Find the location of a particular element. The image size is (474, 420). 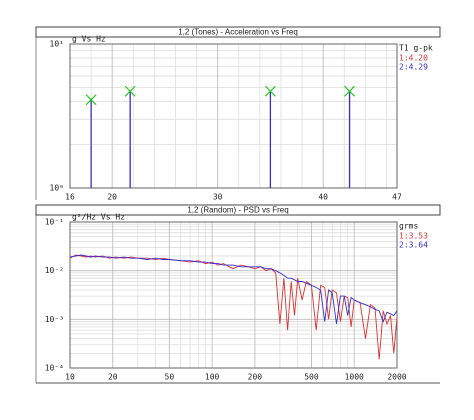

legend-entry: 1:4.20 is located at coordinates (413, 58).